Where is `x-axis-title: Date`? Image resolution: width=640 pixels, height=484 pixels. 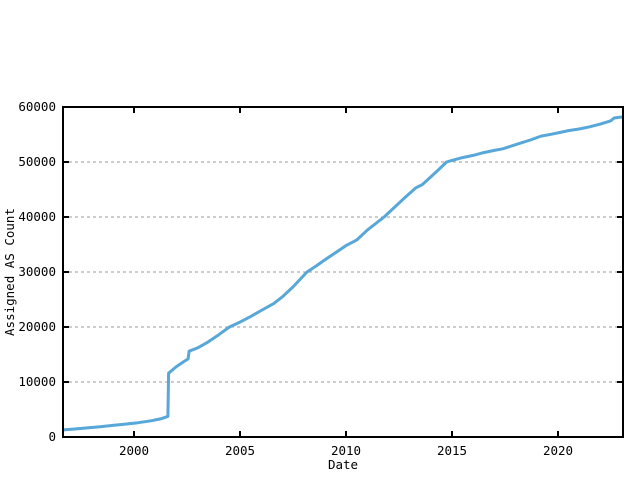 x-axis-title: Date is located at coordinates (343, 464).